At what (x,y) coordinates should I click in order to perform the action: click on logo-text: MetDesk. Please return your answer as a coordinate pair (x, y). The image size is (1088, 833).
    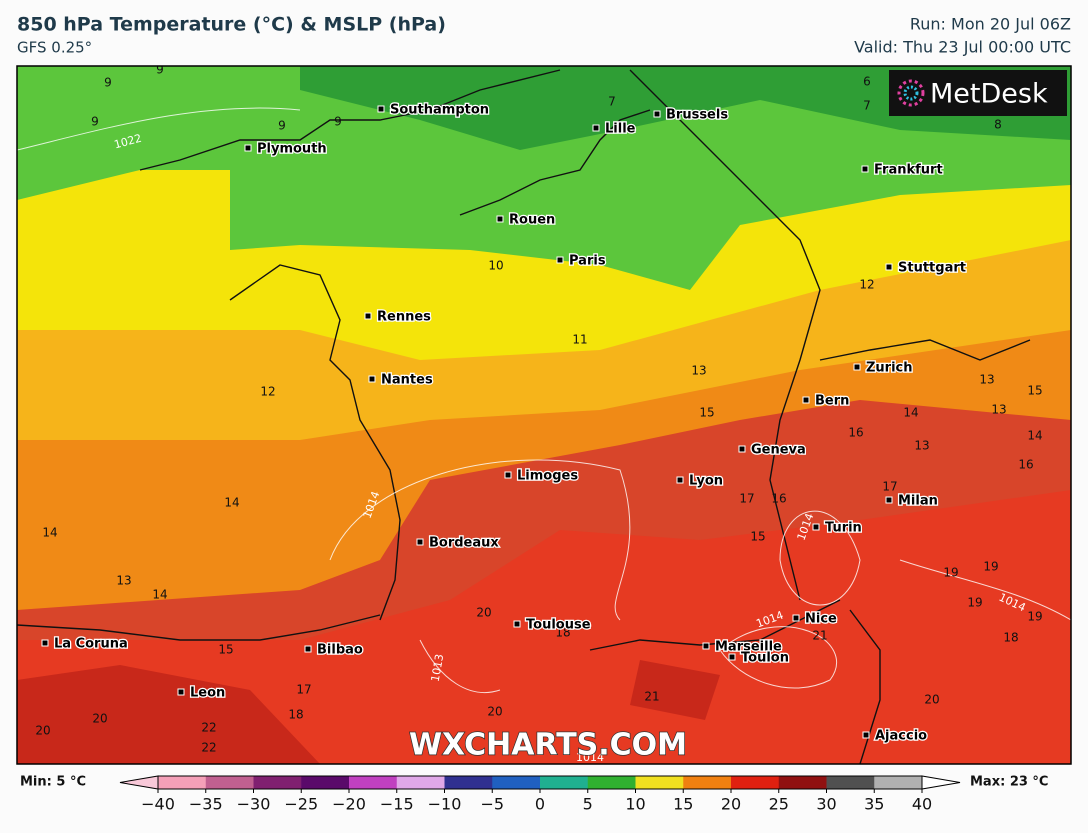
    Looking at the image, I should click on (989, 94).